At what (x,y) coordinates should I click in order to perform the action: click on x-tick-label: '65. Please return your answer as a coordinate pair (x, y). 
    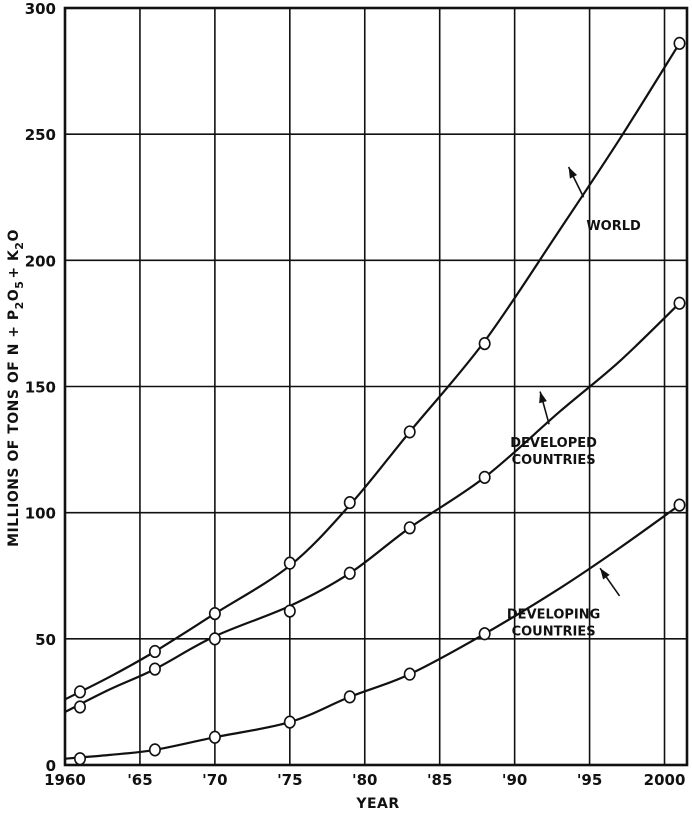
    Looking at the image, I should click on (139, 780).